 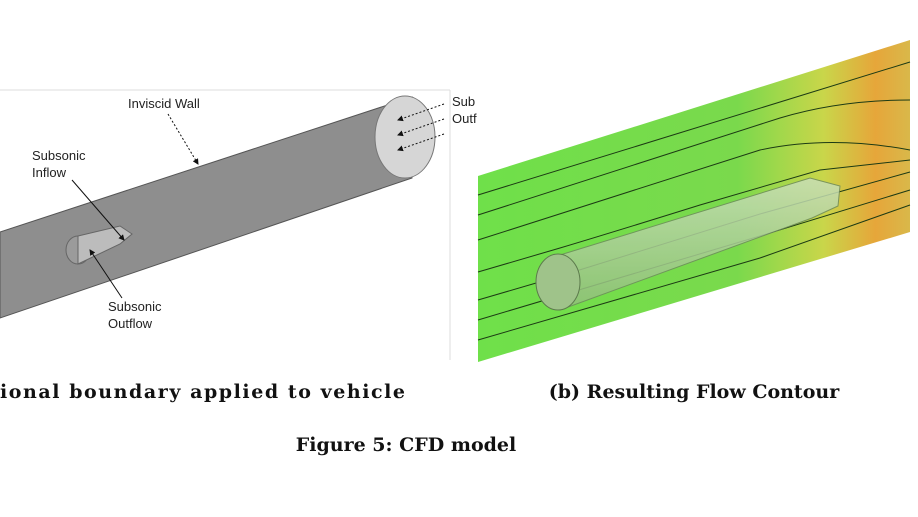 What do you see at coordinates (406, 445) in the screenshot?
I see `figure-caption: Figure 5: CFD model` at bounding box center [406, 445].